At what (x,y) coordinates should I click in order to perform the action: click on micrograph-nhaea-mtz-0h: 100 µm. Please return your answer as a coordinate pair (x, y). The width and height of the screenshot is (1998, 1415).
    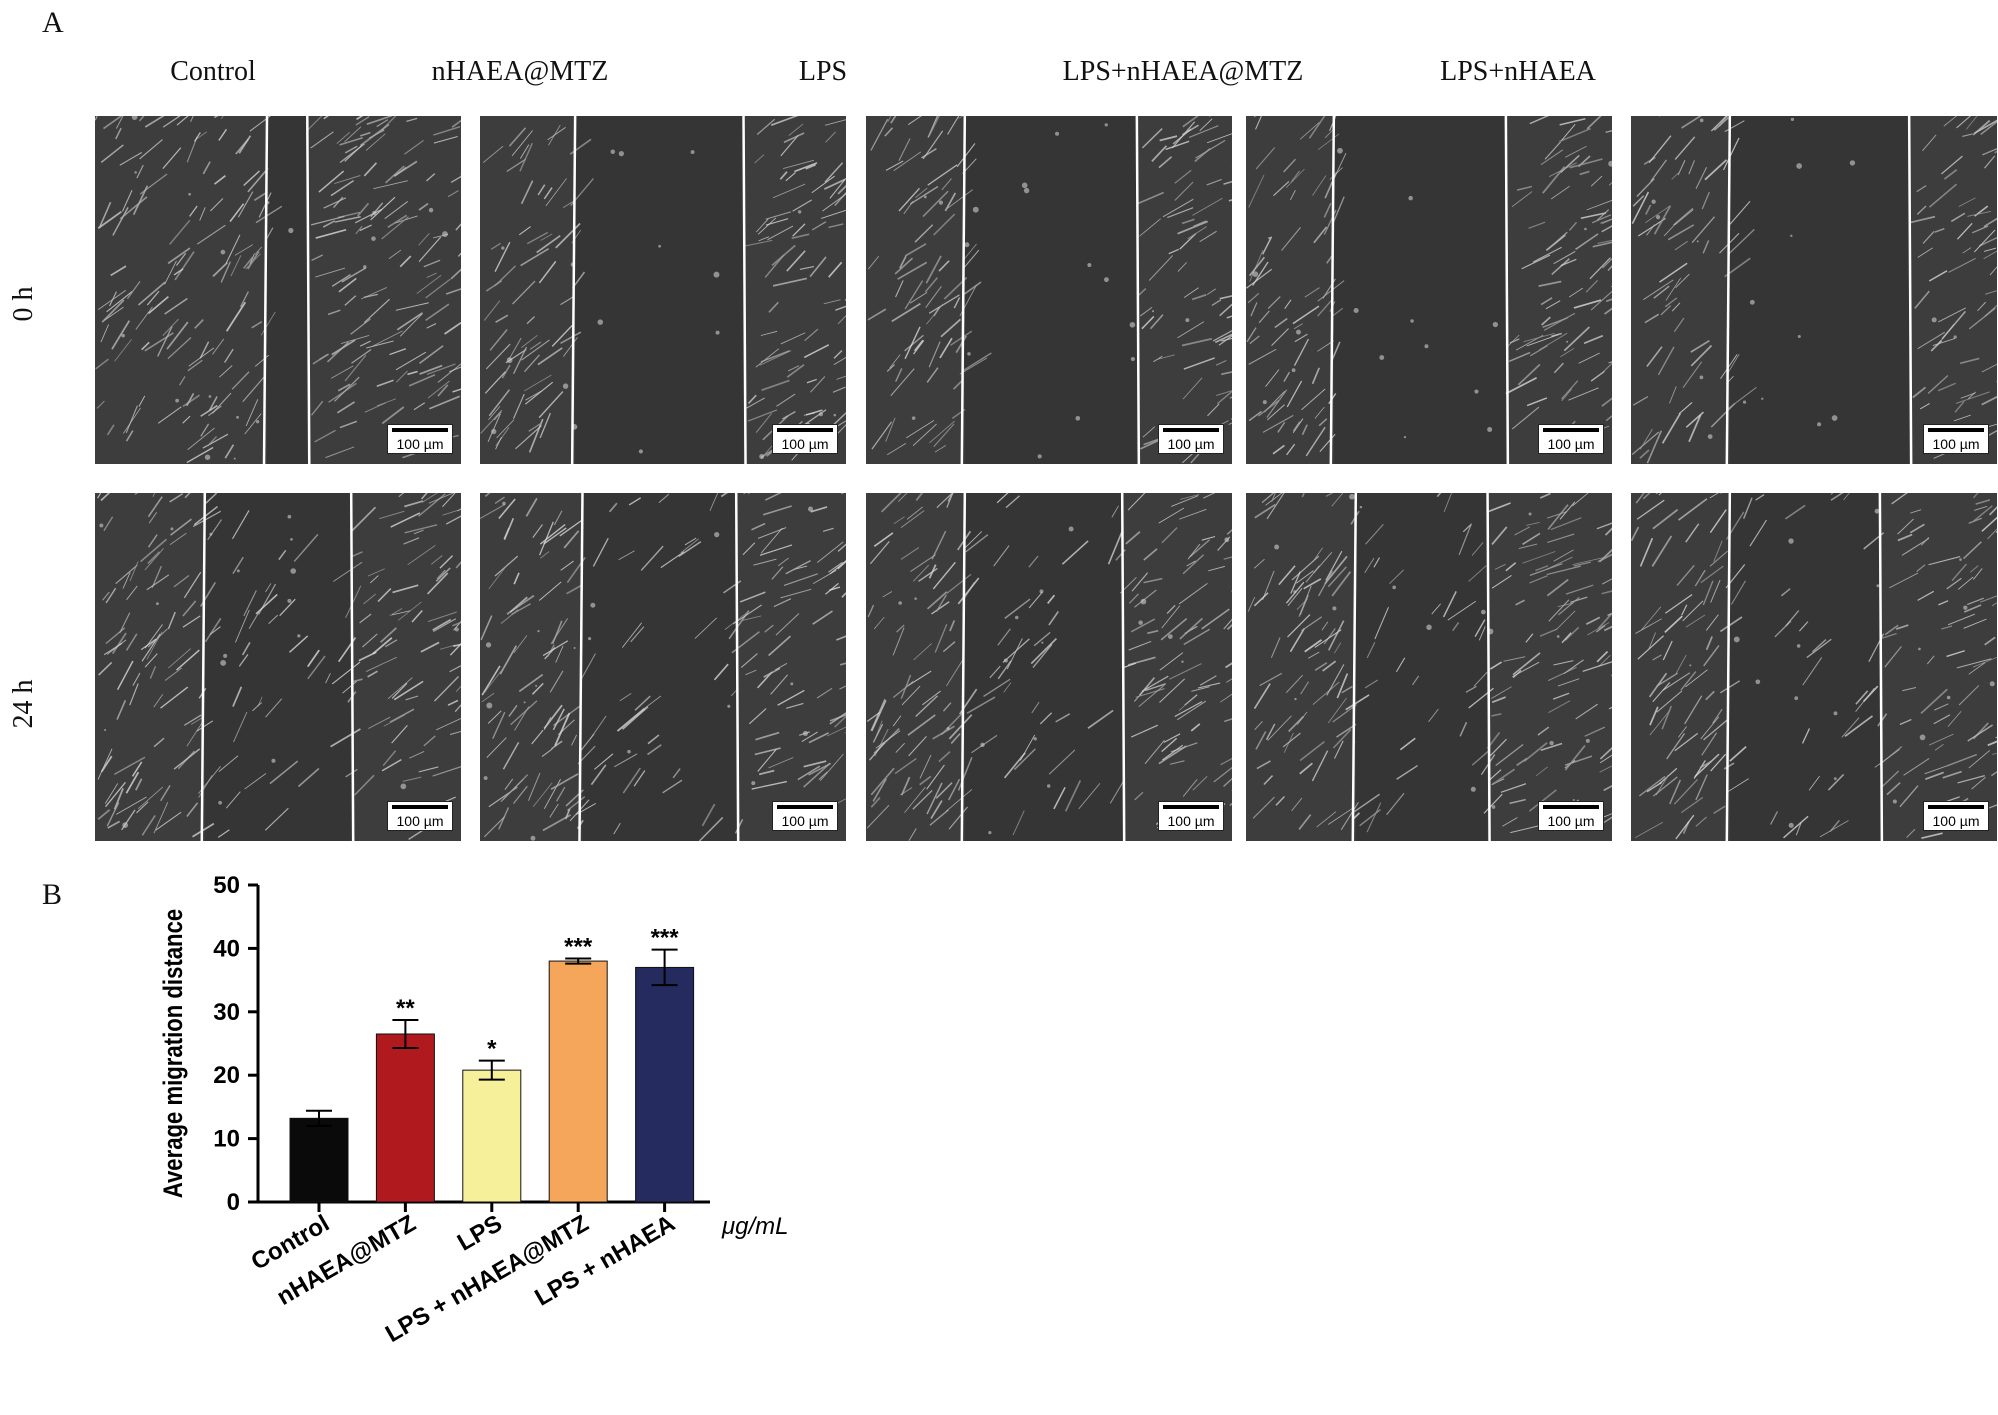
    Looking at the image, I should click on (663, 290).